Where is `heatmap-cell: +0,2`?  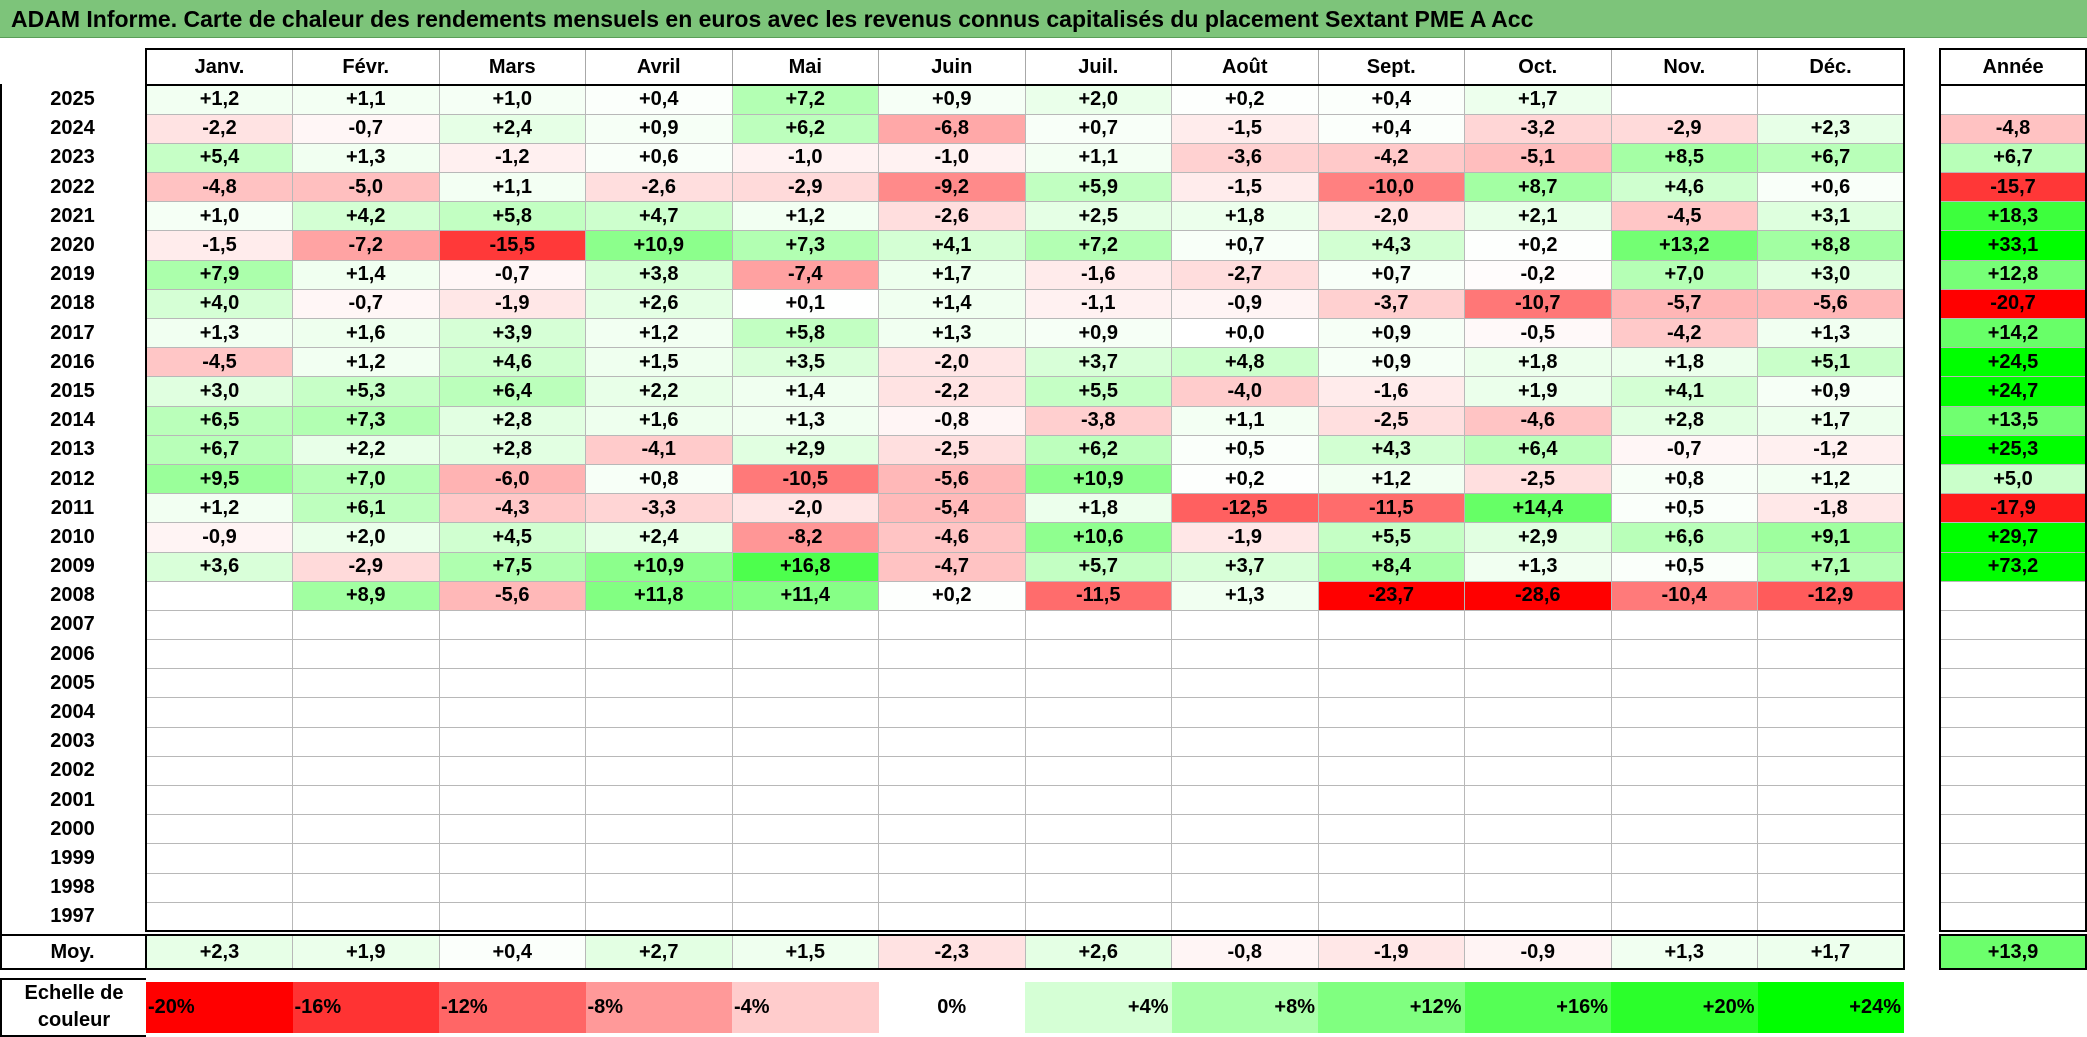
heatmap-cell: +0,2 is located at coordinates (1538, 245).